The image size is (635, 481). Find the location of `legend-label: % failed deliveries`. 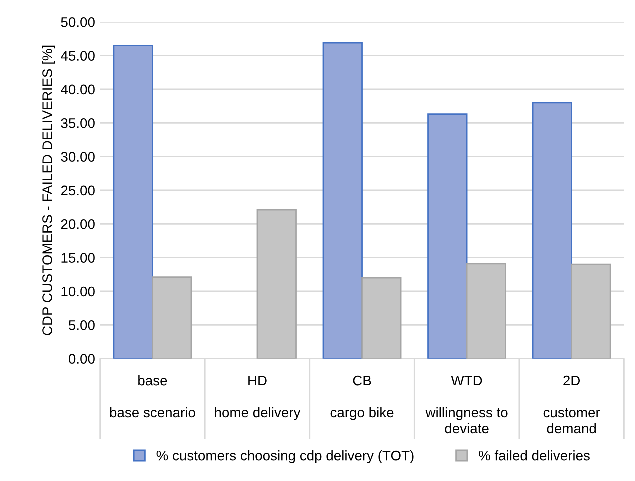

legend-label: % failed deliveries is located at coordinates (534, 455).